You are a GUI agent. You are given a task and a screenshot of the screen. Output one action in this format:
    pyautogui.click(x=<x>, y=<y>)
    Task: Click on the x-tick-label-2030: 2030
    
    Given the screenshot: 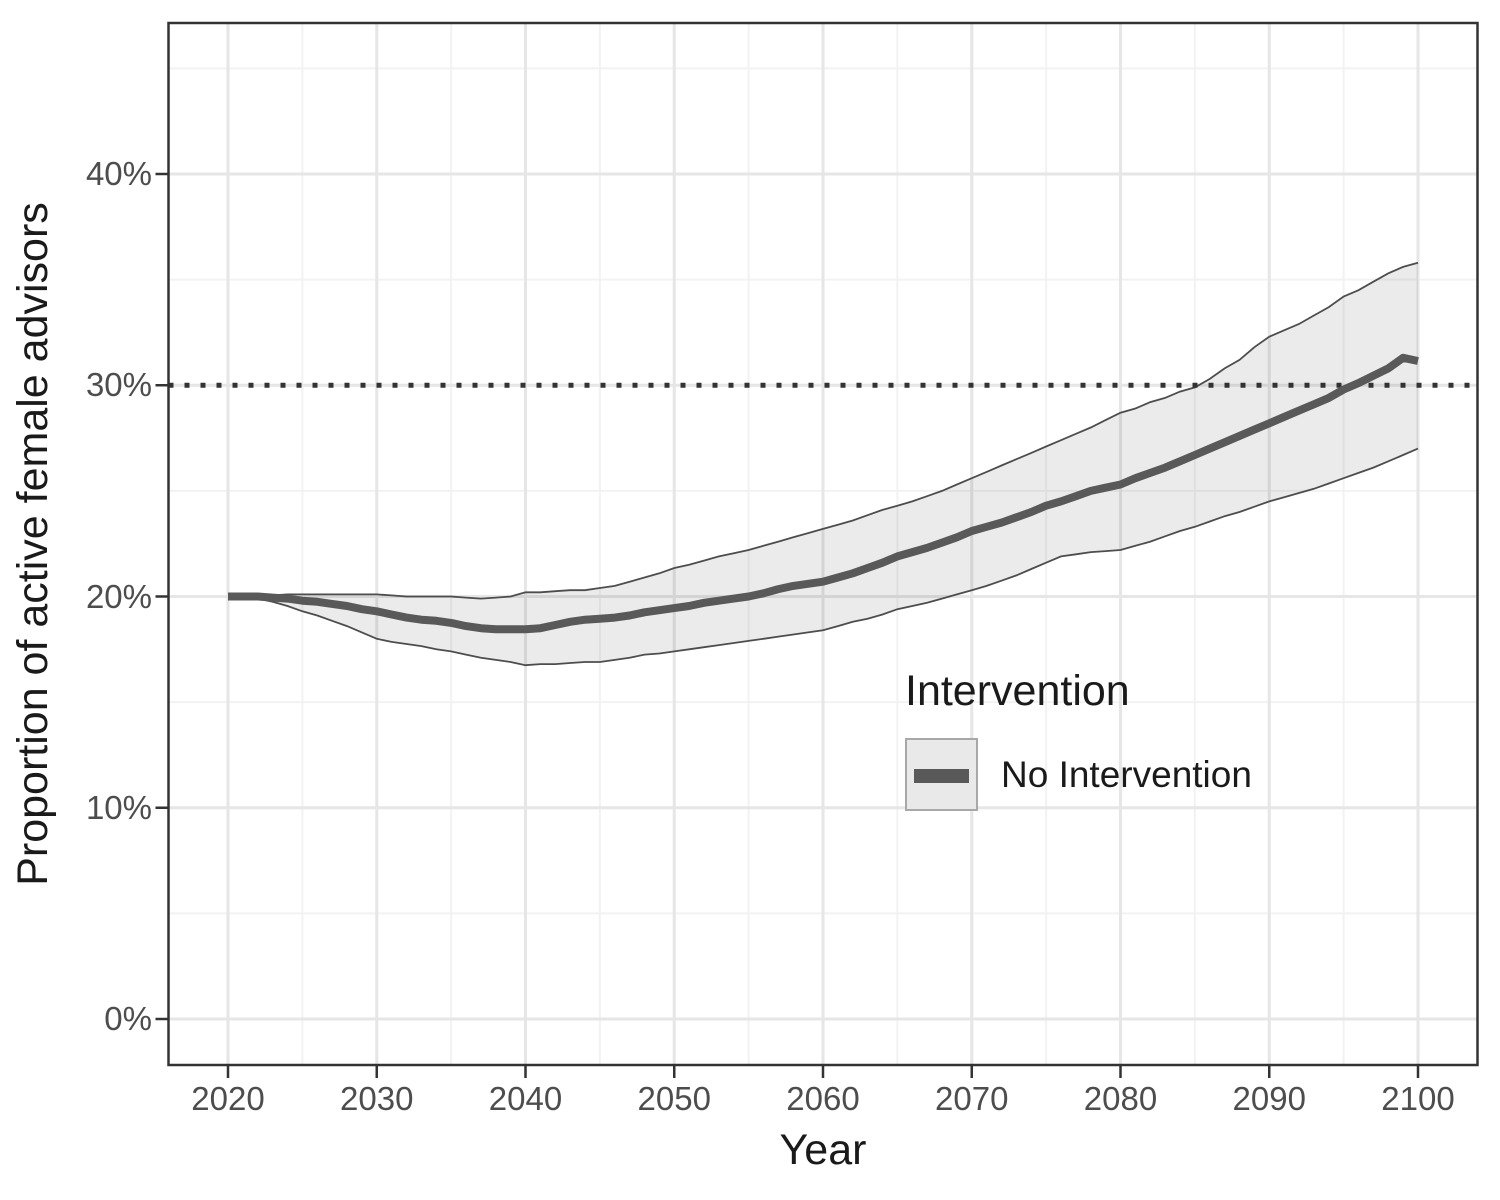 What is the action you would take?
    pyautogui.click(x=377, y=1098)
    